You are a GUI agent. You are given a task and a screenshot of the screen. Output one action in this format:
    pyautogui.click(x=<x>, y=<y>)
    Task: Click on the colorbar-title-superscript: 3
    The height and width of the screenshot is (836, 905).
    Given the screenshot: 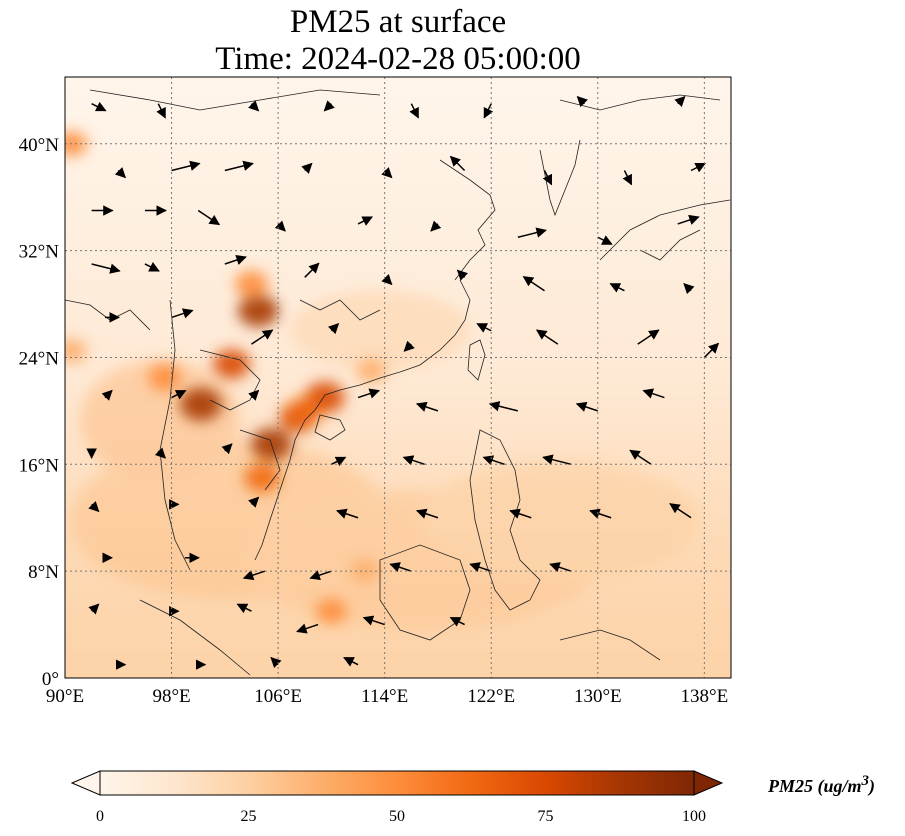 What is the action you would take?
    pyautogui.click(x=865, y=781)
    